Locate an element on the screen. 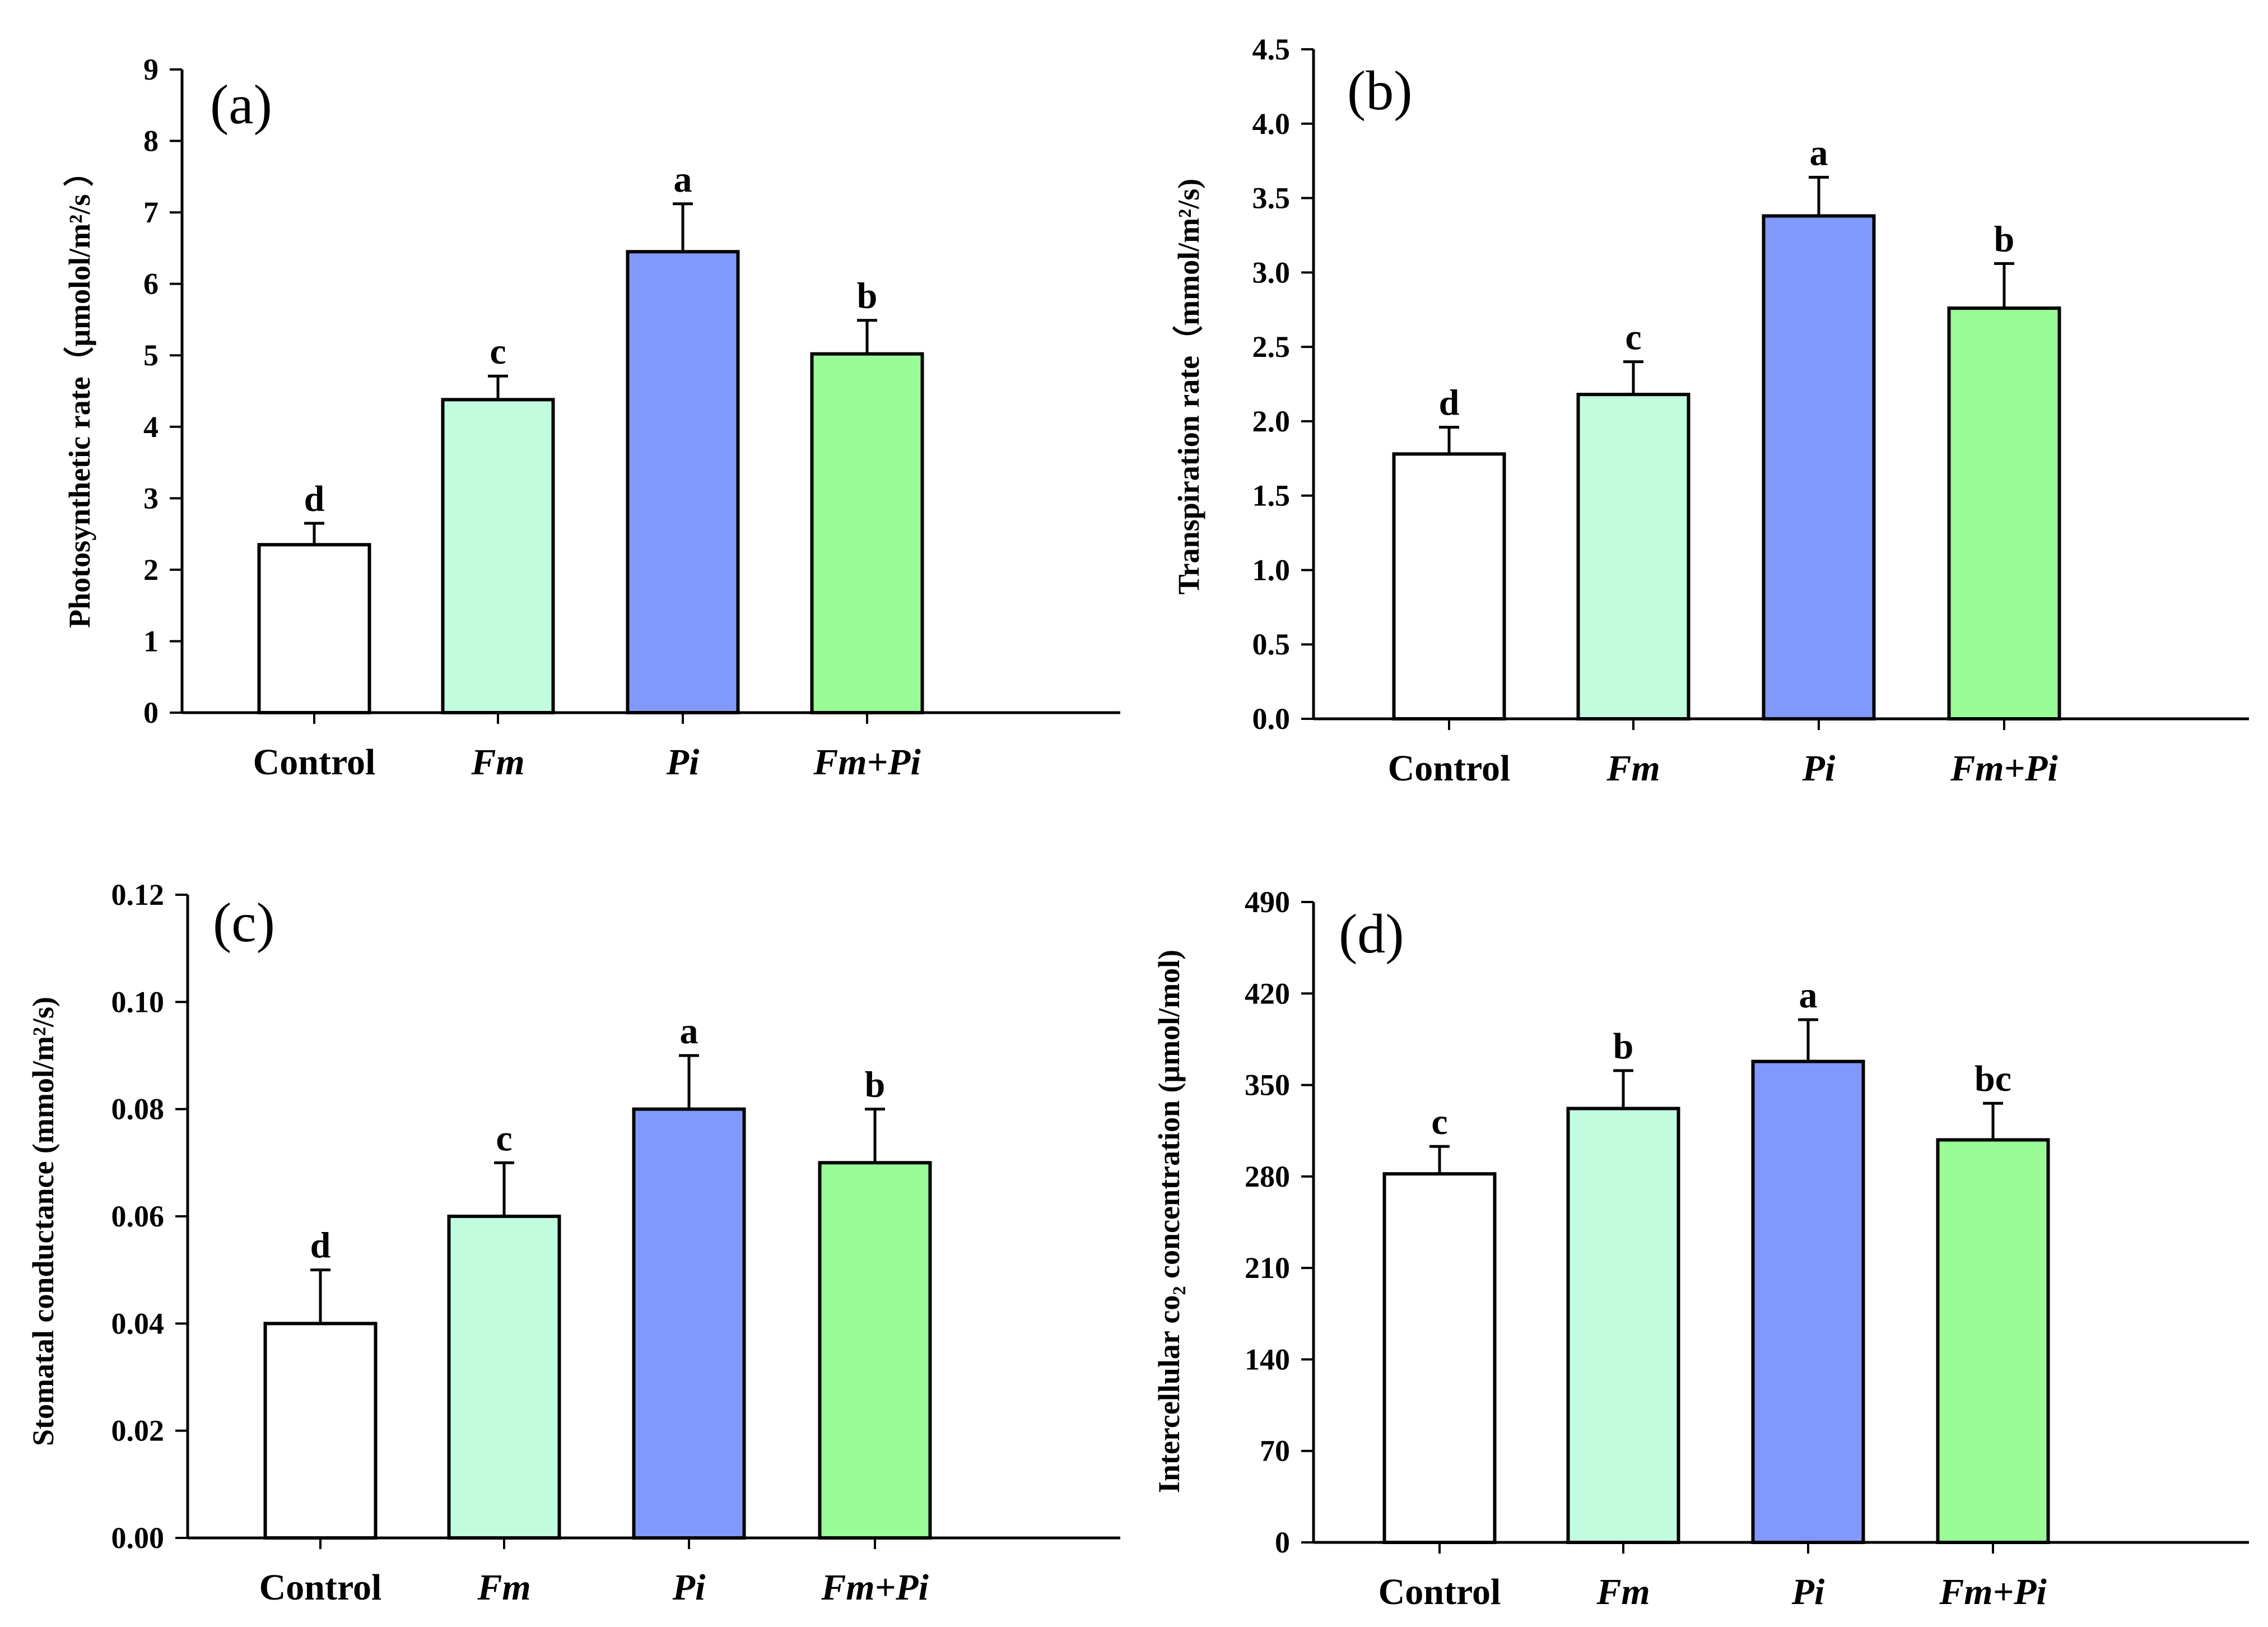 The height and width of the screenshot is (1627, 2268). y-tick-label: 3.0 is located at coordinates (1271, 272).